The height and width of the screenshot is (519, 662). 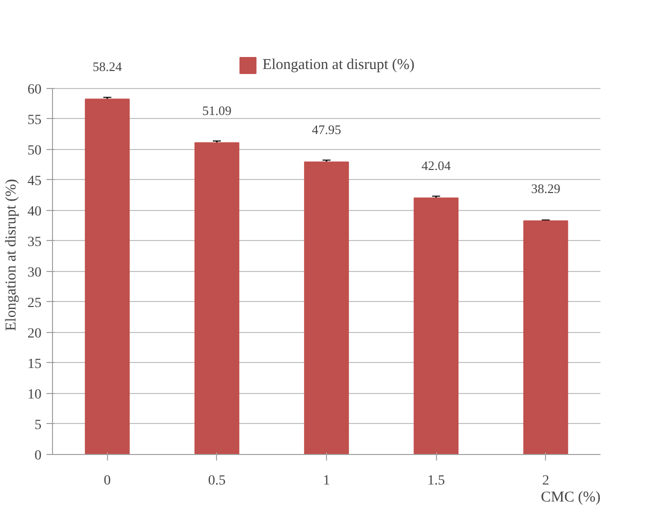 What do you see at coordinates (436, 481) in the screenshot?
I see `x-tick-label: 1.5` at bounding box center [436, 481].